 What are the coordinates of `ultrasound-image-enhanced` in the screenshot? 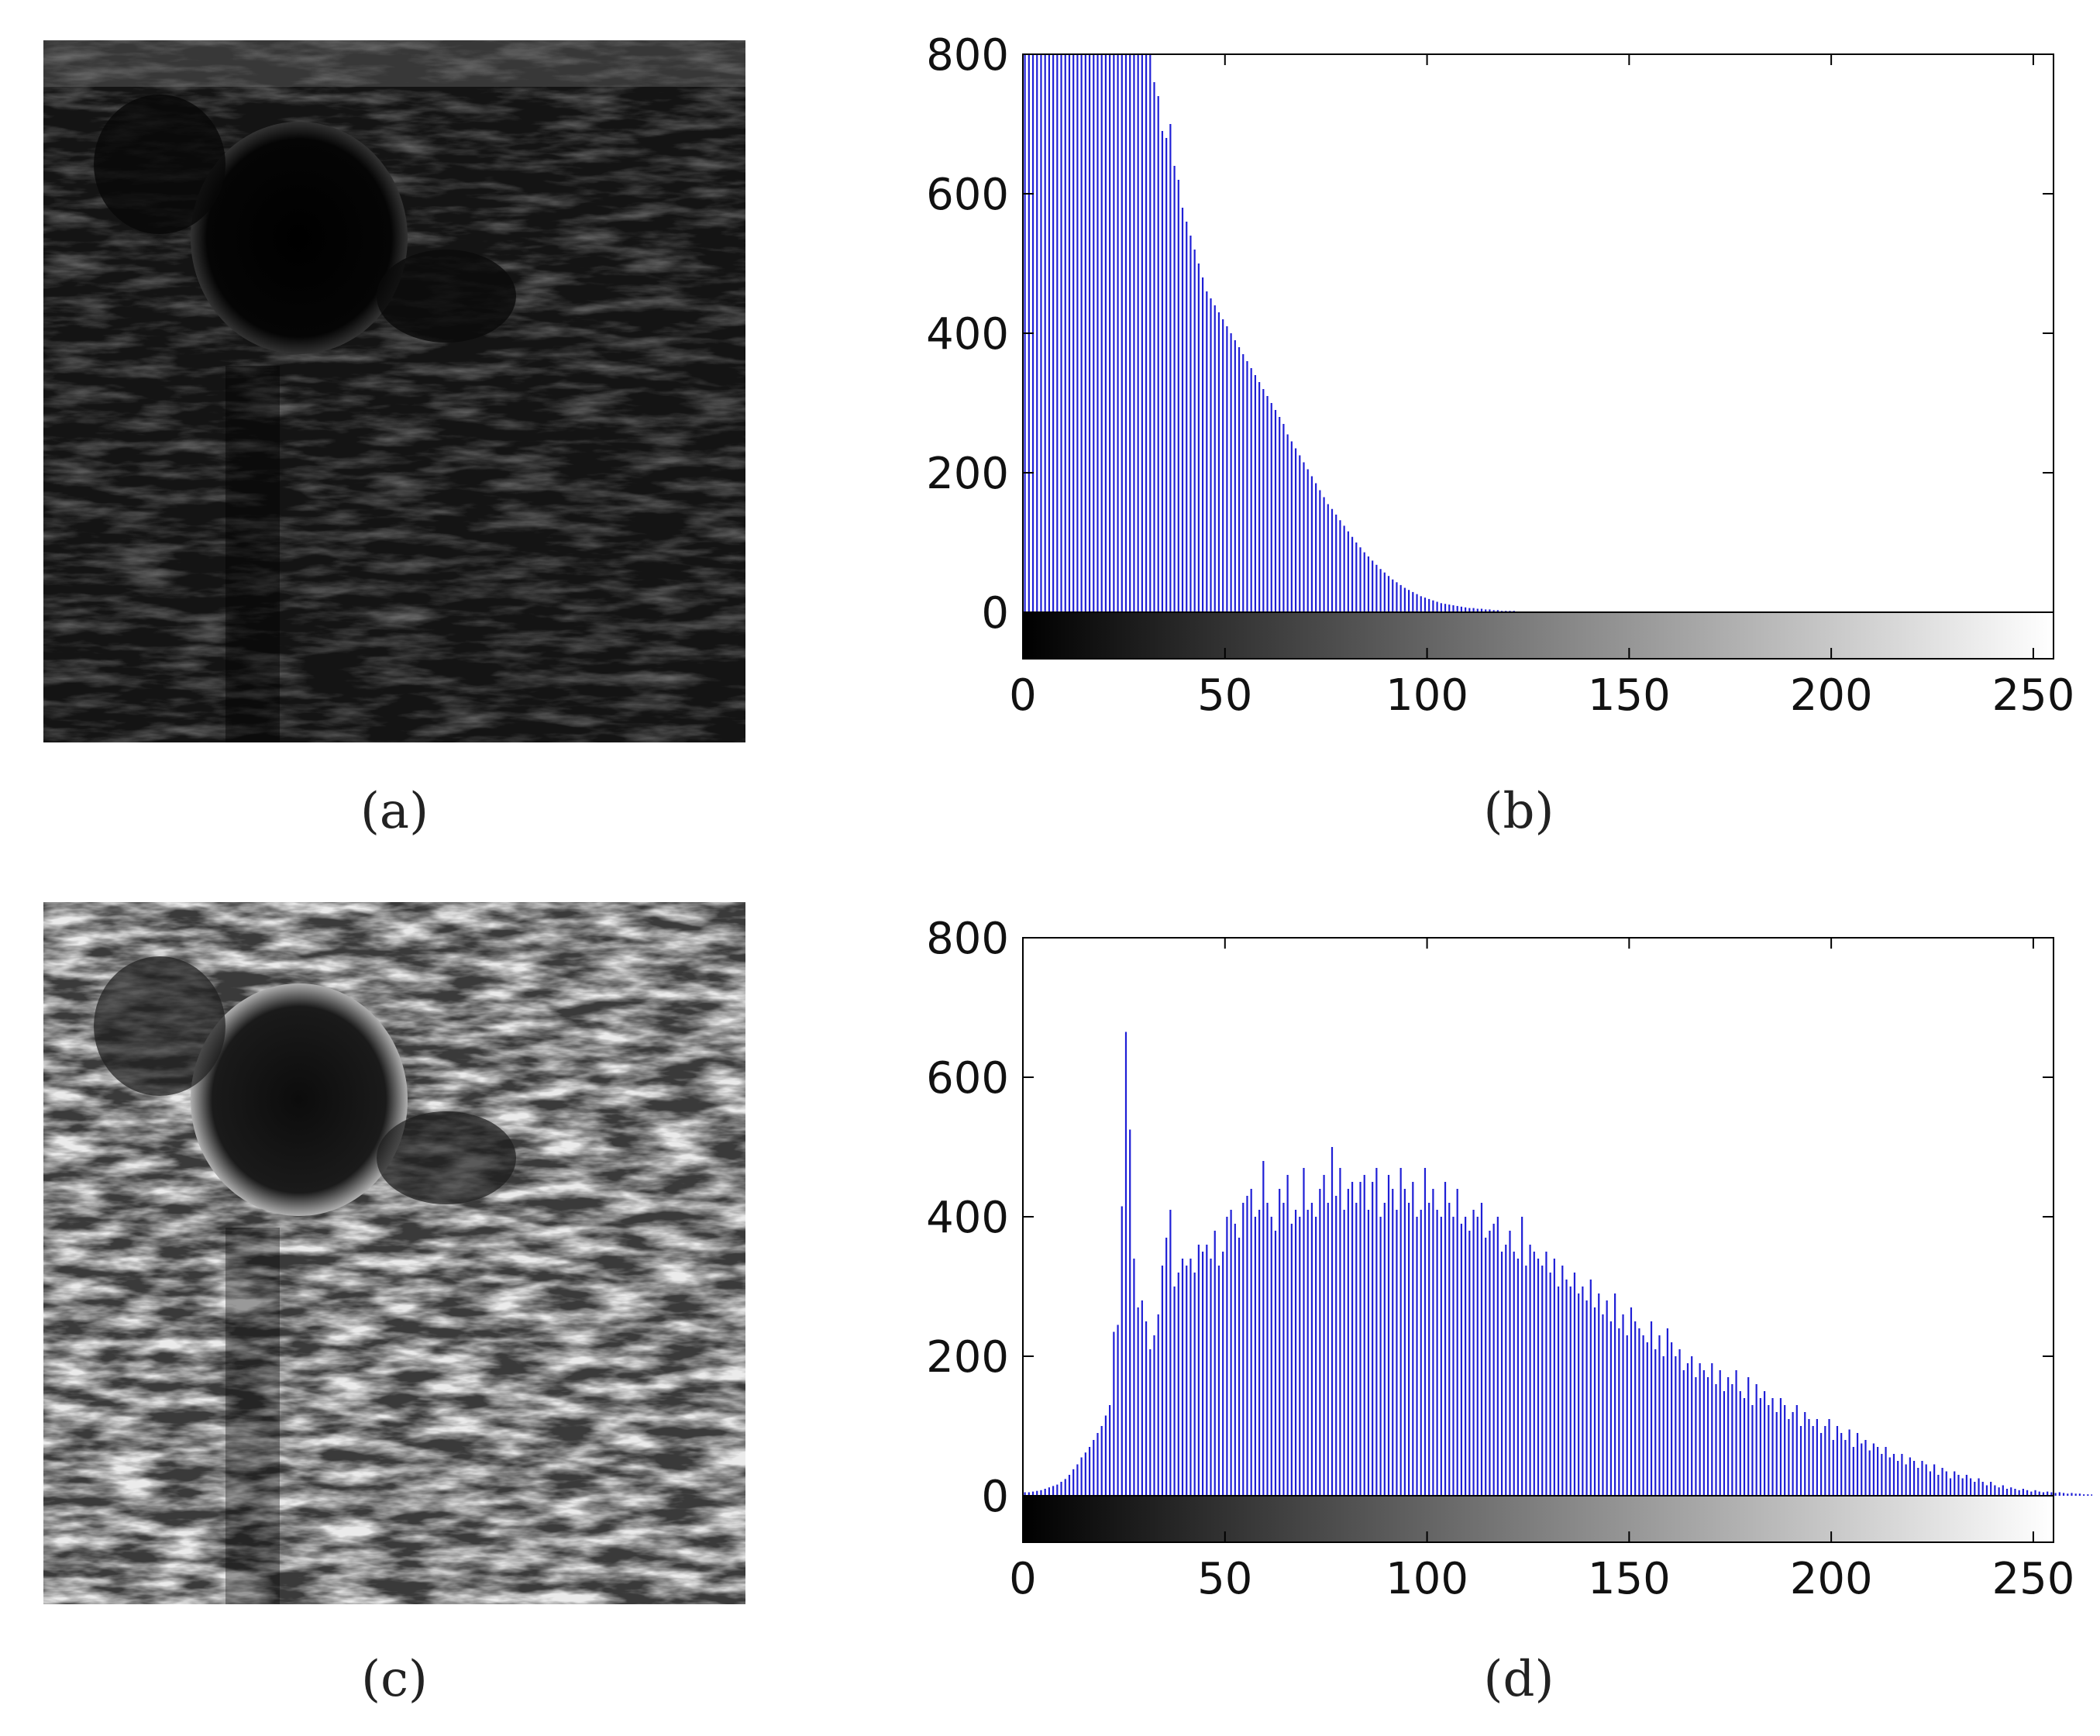 It's located at (394, 1253).